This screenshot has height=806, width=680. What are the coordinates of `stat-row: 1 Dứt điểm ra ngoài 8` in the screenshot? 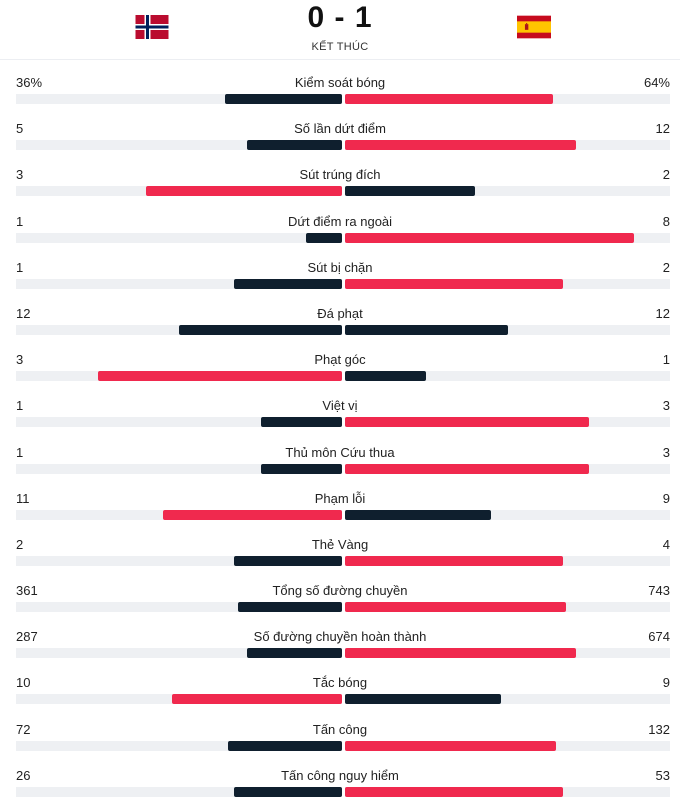 It's located at (340, 234).